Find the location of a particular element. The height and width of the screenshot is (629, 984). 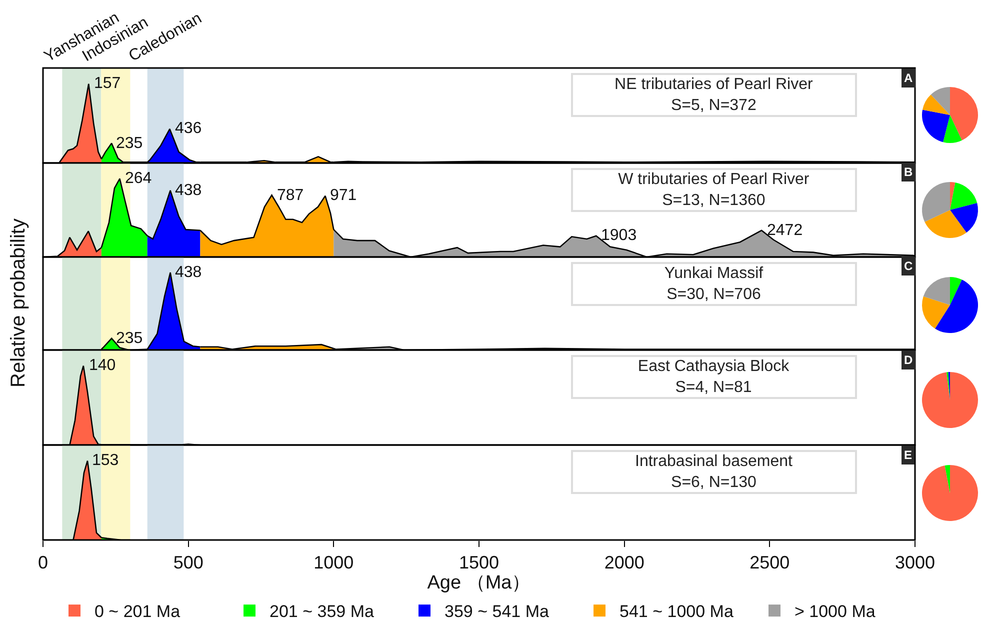

annotation: B is located at coordinates (908, 172).